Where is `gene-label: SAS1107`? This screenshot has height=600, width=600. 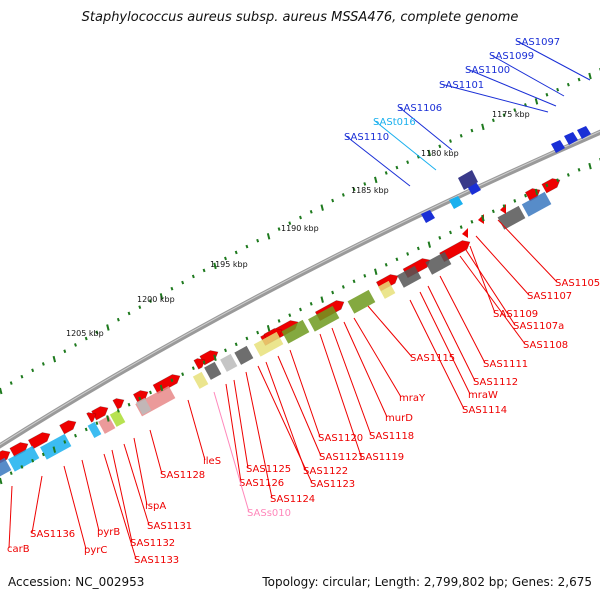
gene-label: SAS1107 is located at coordinates (549, 296).